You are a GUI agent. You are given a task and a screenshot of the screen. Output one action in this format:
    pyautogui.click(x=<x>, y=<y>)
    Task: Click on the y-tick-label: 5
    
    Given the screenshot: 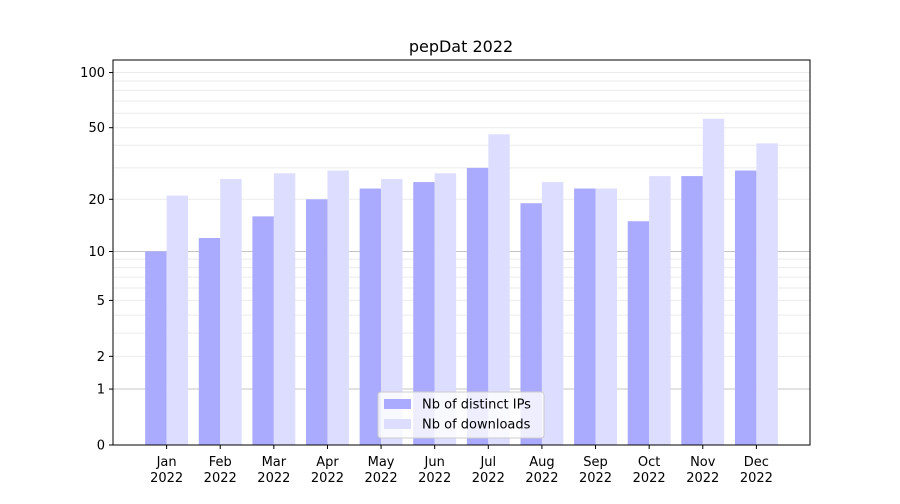 What is the action you would take?
    pyautogui.click(x=101, y=301)
    